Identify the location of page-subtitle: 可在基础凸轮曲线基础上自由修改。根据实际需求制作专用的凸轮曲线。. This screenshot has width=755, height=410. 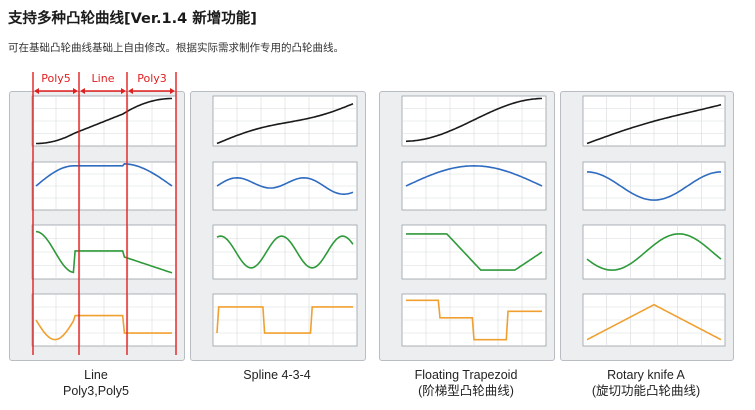
(176, 48).